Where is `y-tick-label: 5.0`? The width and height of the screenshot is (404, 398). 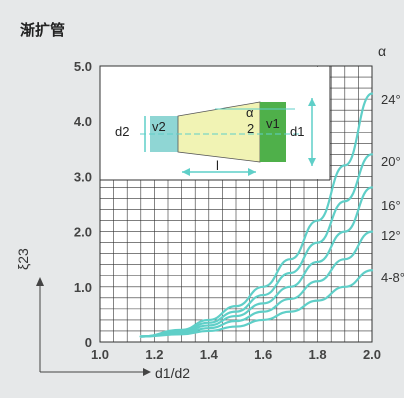 y-tick-label: 5.0 is located at coordinates (83, 66).